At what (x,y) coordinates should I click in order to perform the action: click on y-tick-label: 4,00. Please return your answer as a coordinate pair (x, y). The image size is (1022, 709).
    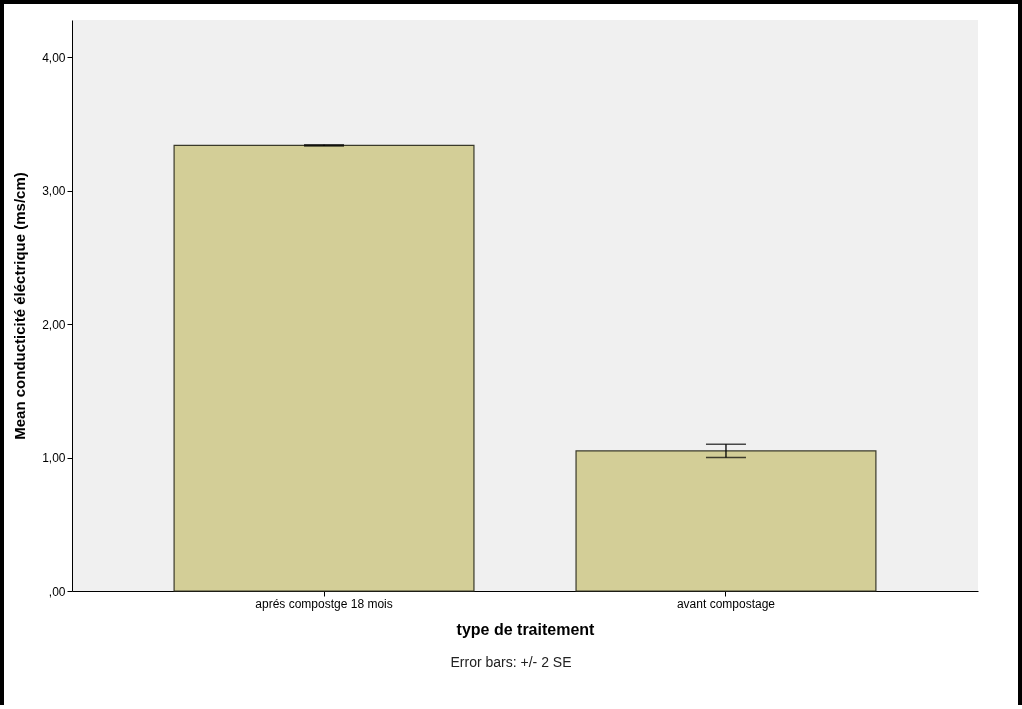
    Looking at the image, I should click on (54, 57).